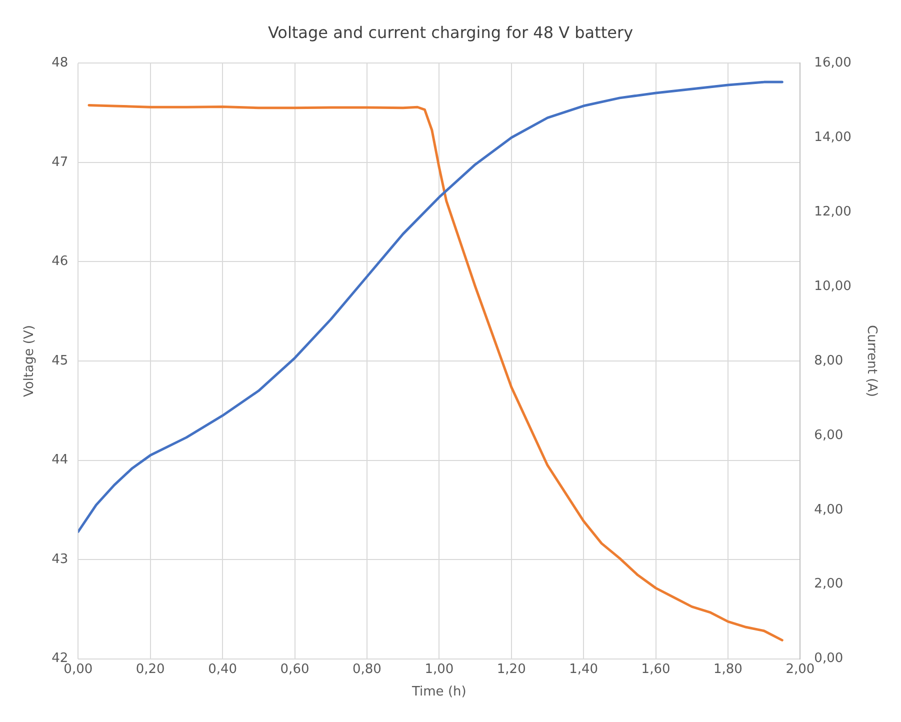 The image size is (901, 722). I want to click on y-tick-label: 46, so click(60, 262).